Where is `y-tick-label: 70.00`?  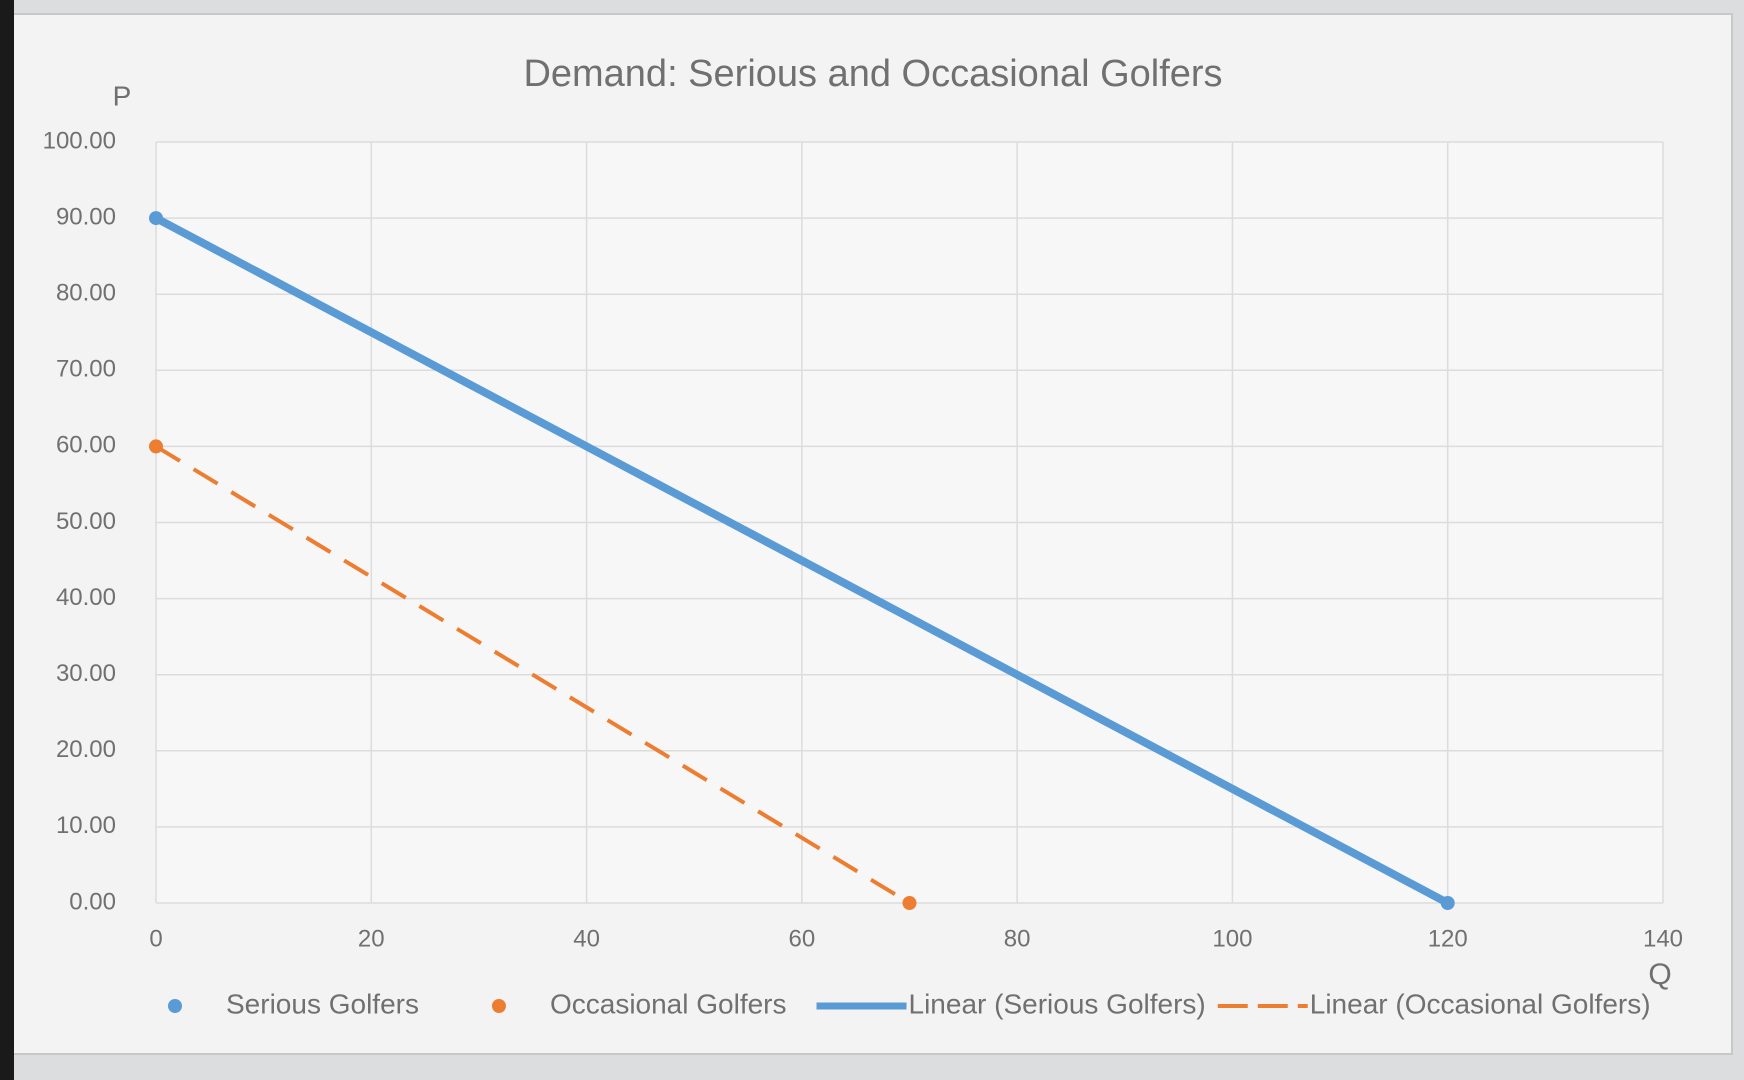
y-tick-label: 70.00 is located at coordinates (86, 369).